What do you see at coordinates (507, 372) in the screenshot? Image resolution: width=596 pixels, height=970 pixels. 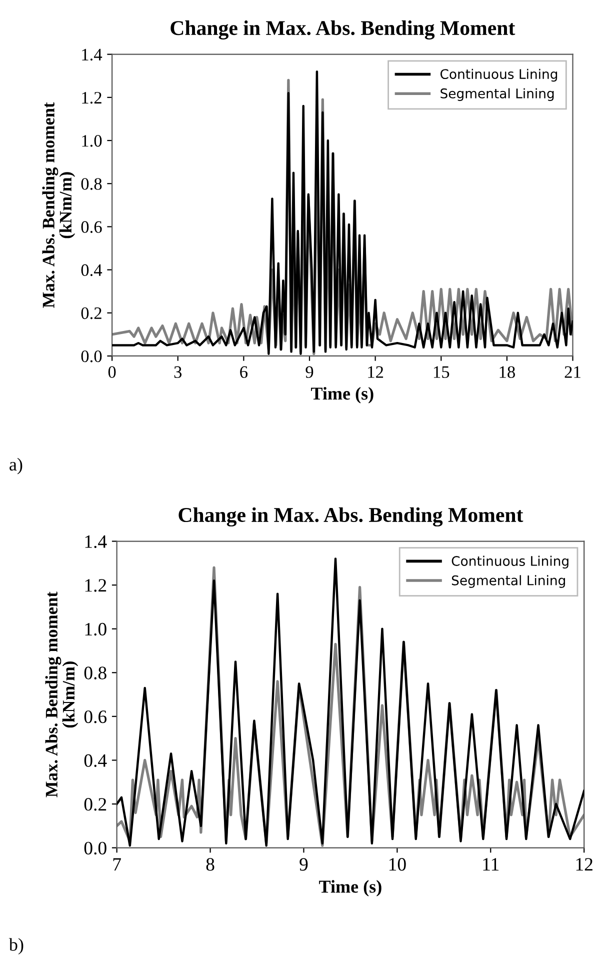 I see `x-tick-label: 18` at bounding box center [507, 372].